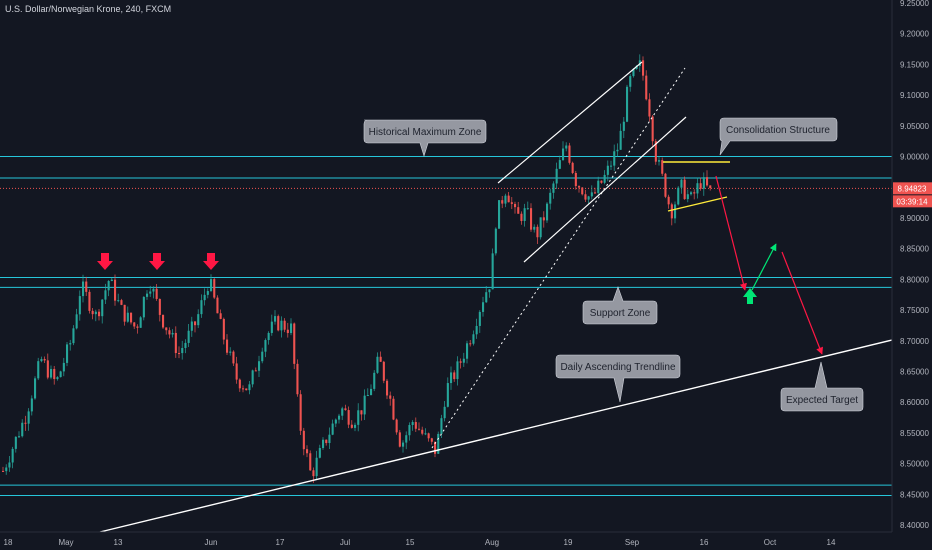  I want to click on x-tick-label: May, so click(65, 542).